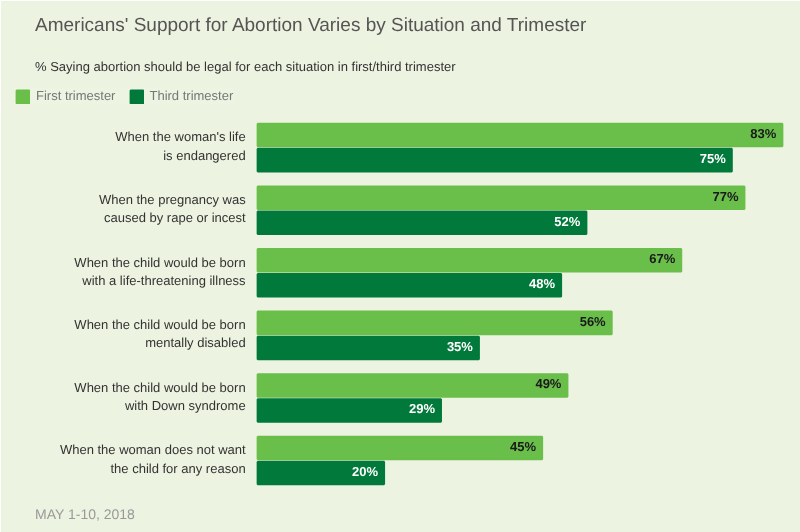  Describe the element at coordinates (311, 26) in the screenshot. I see `chart-title: Americans' Support for Abortion Varies by Situation and Trimester` at that location.